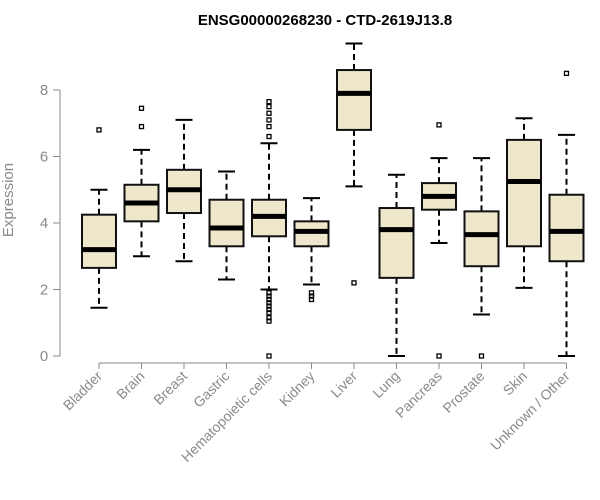 The image size is (600, 500). I want to click on x-tick-label: Breast, so click(170, 388).